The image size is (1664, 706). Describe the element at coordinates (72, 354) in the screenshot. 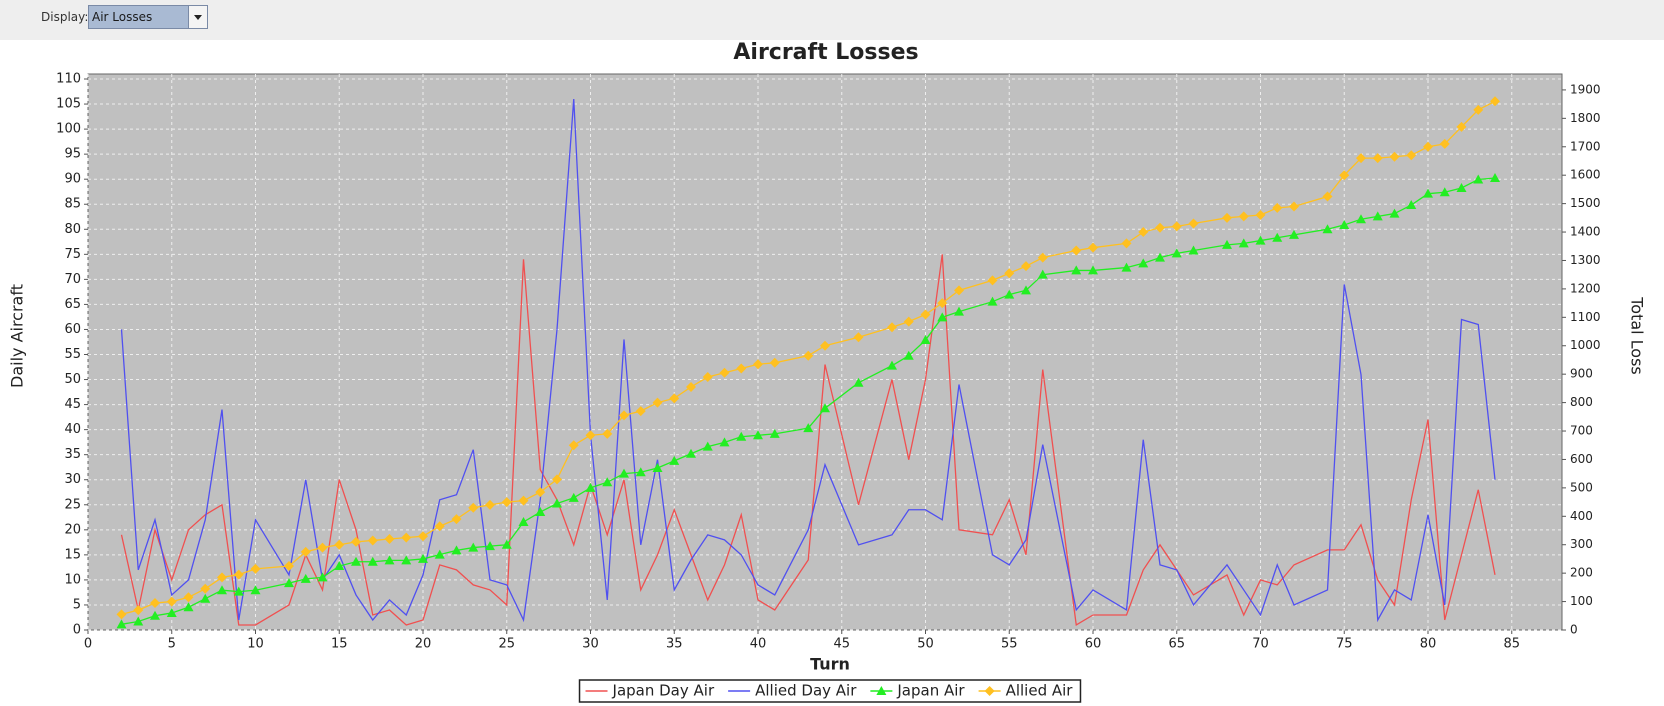

I see `y-tick-label: 55` at that location.